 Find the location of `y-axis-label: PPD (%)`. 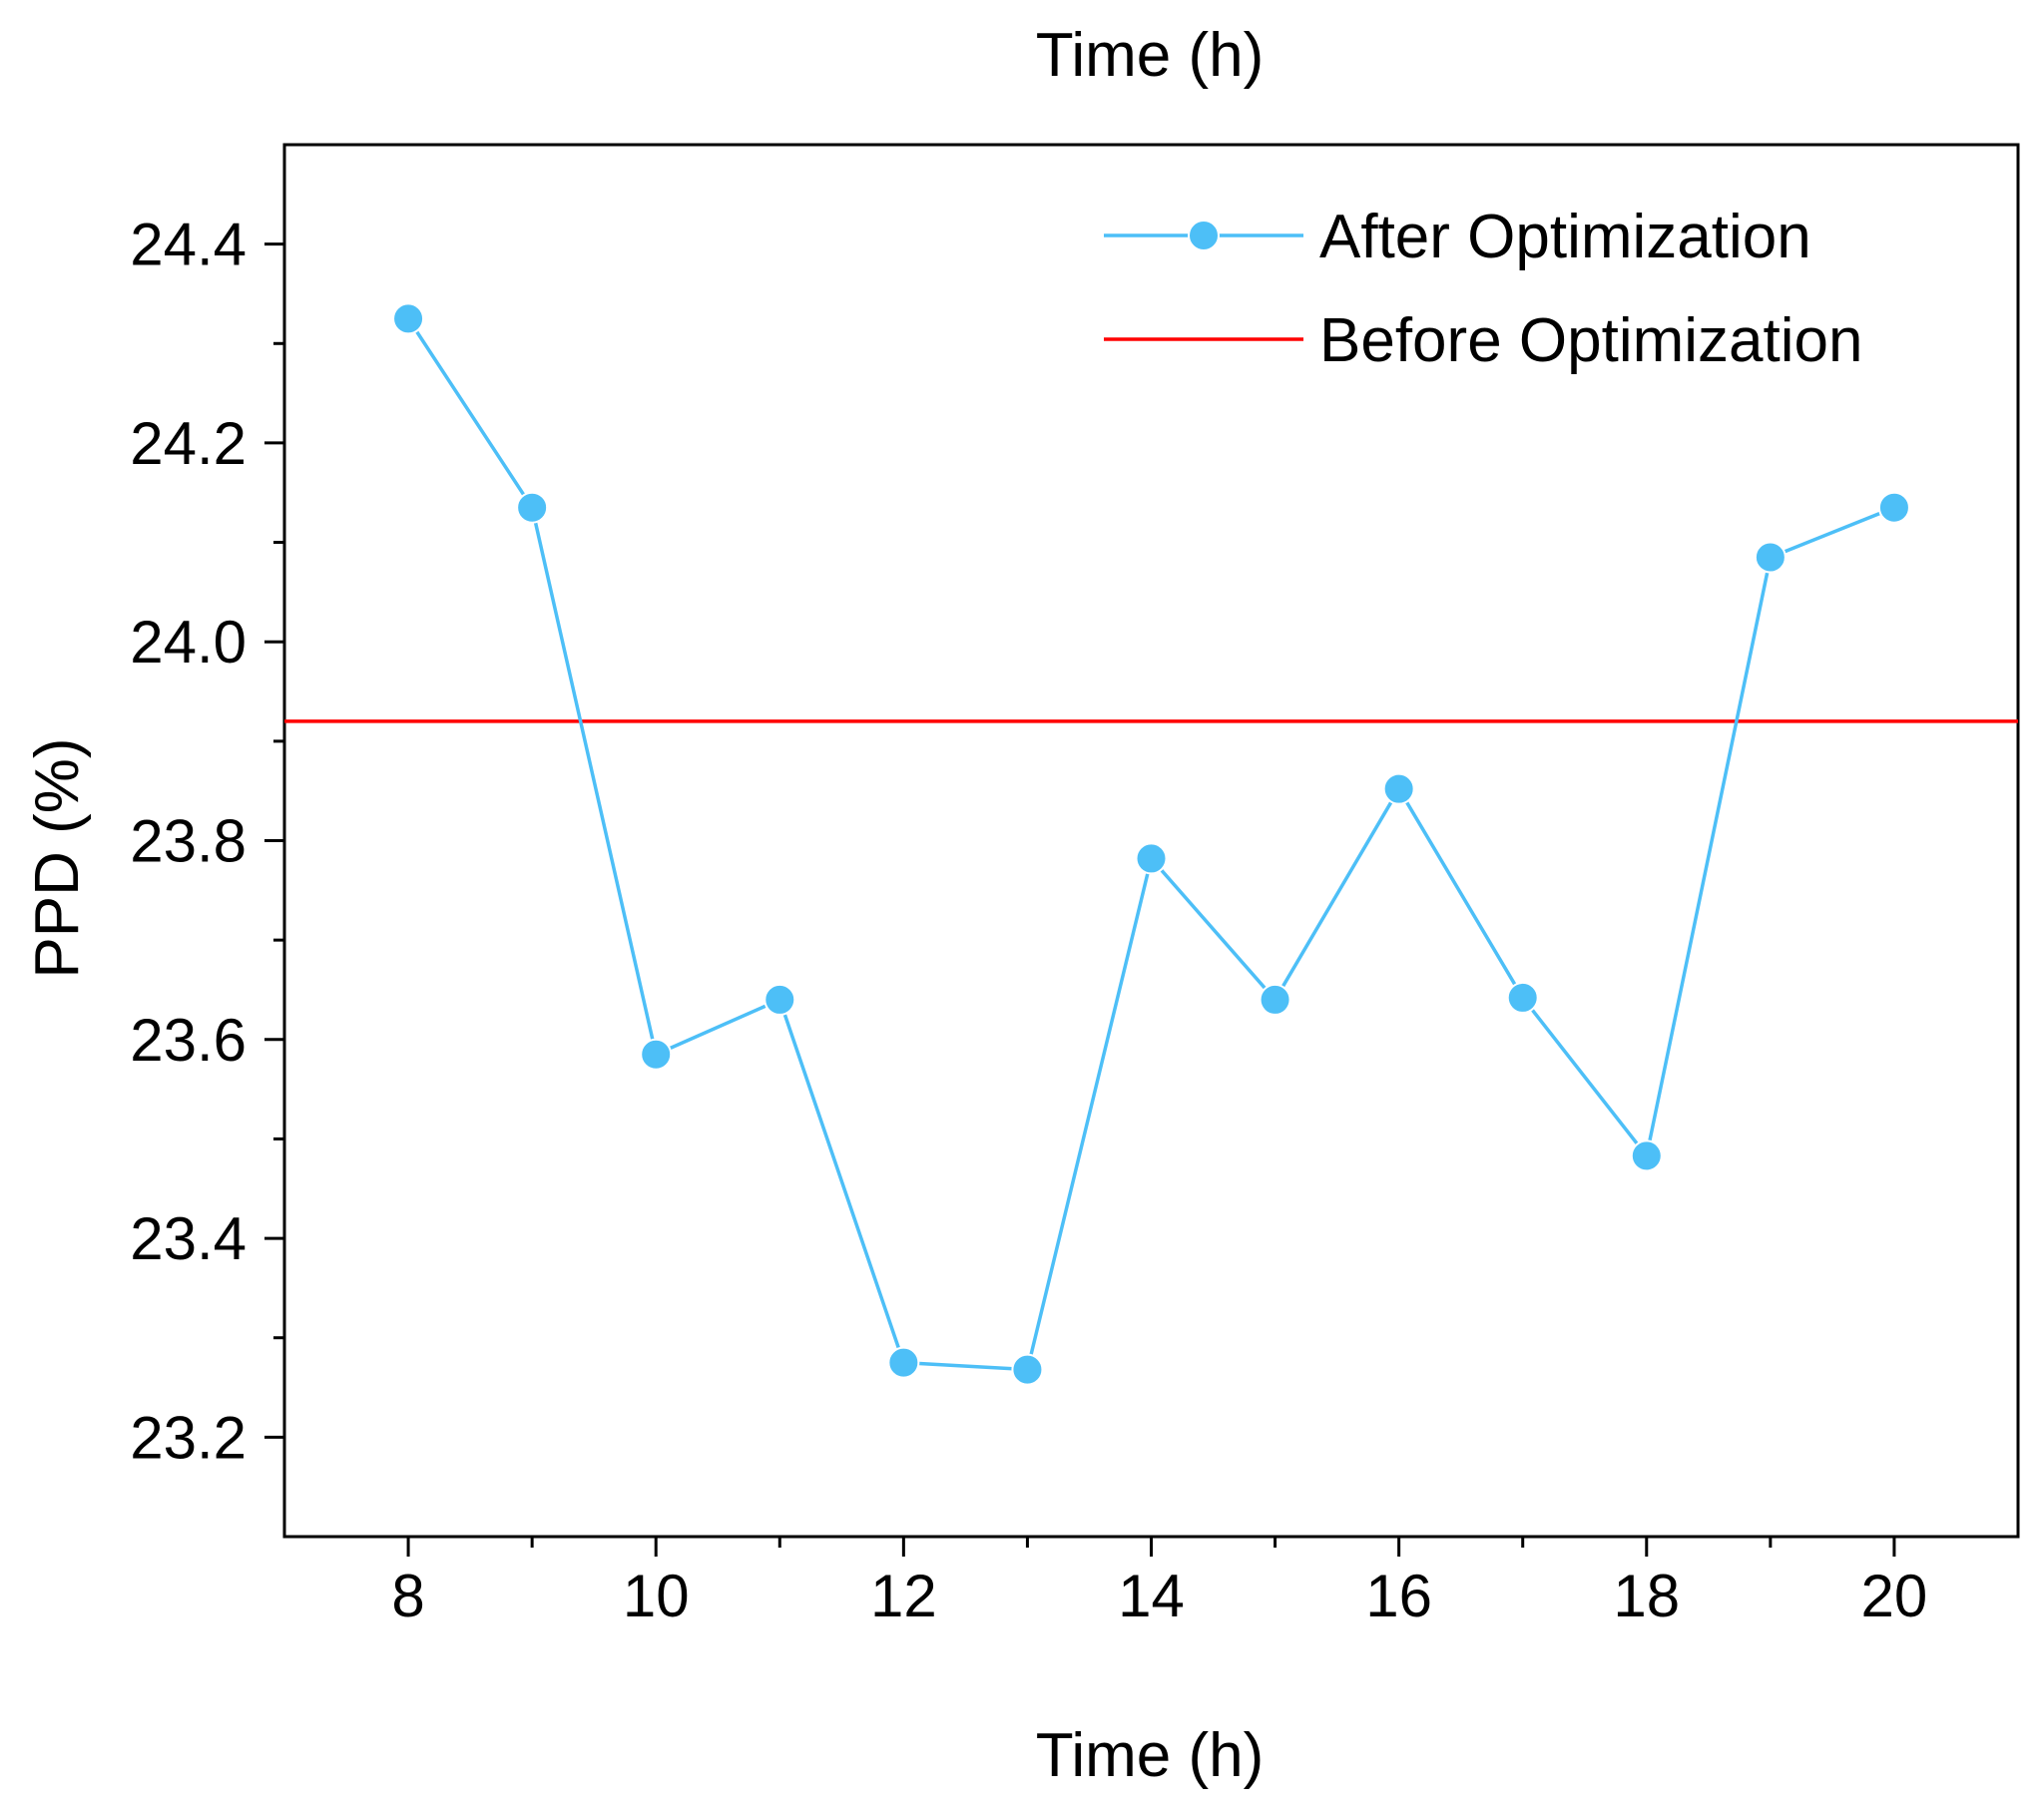

y-axis-label: PPD (%) is located at coordinates (57, 857).